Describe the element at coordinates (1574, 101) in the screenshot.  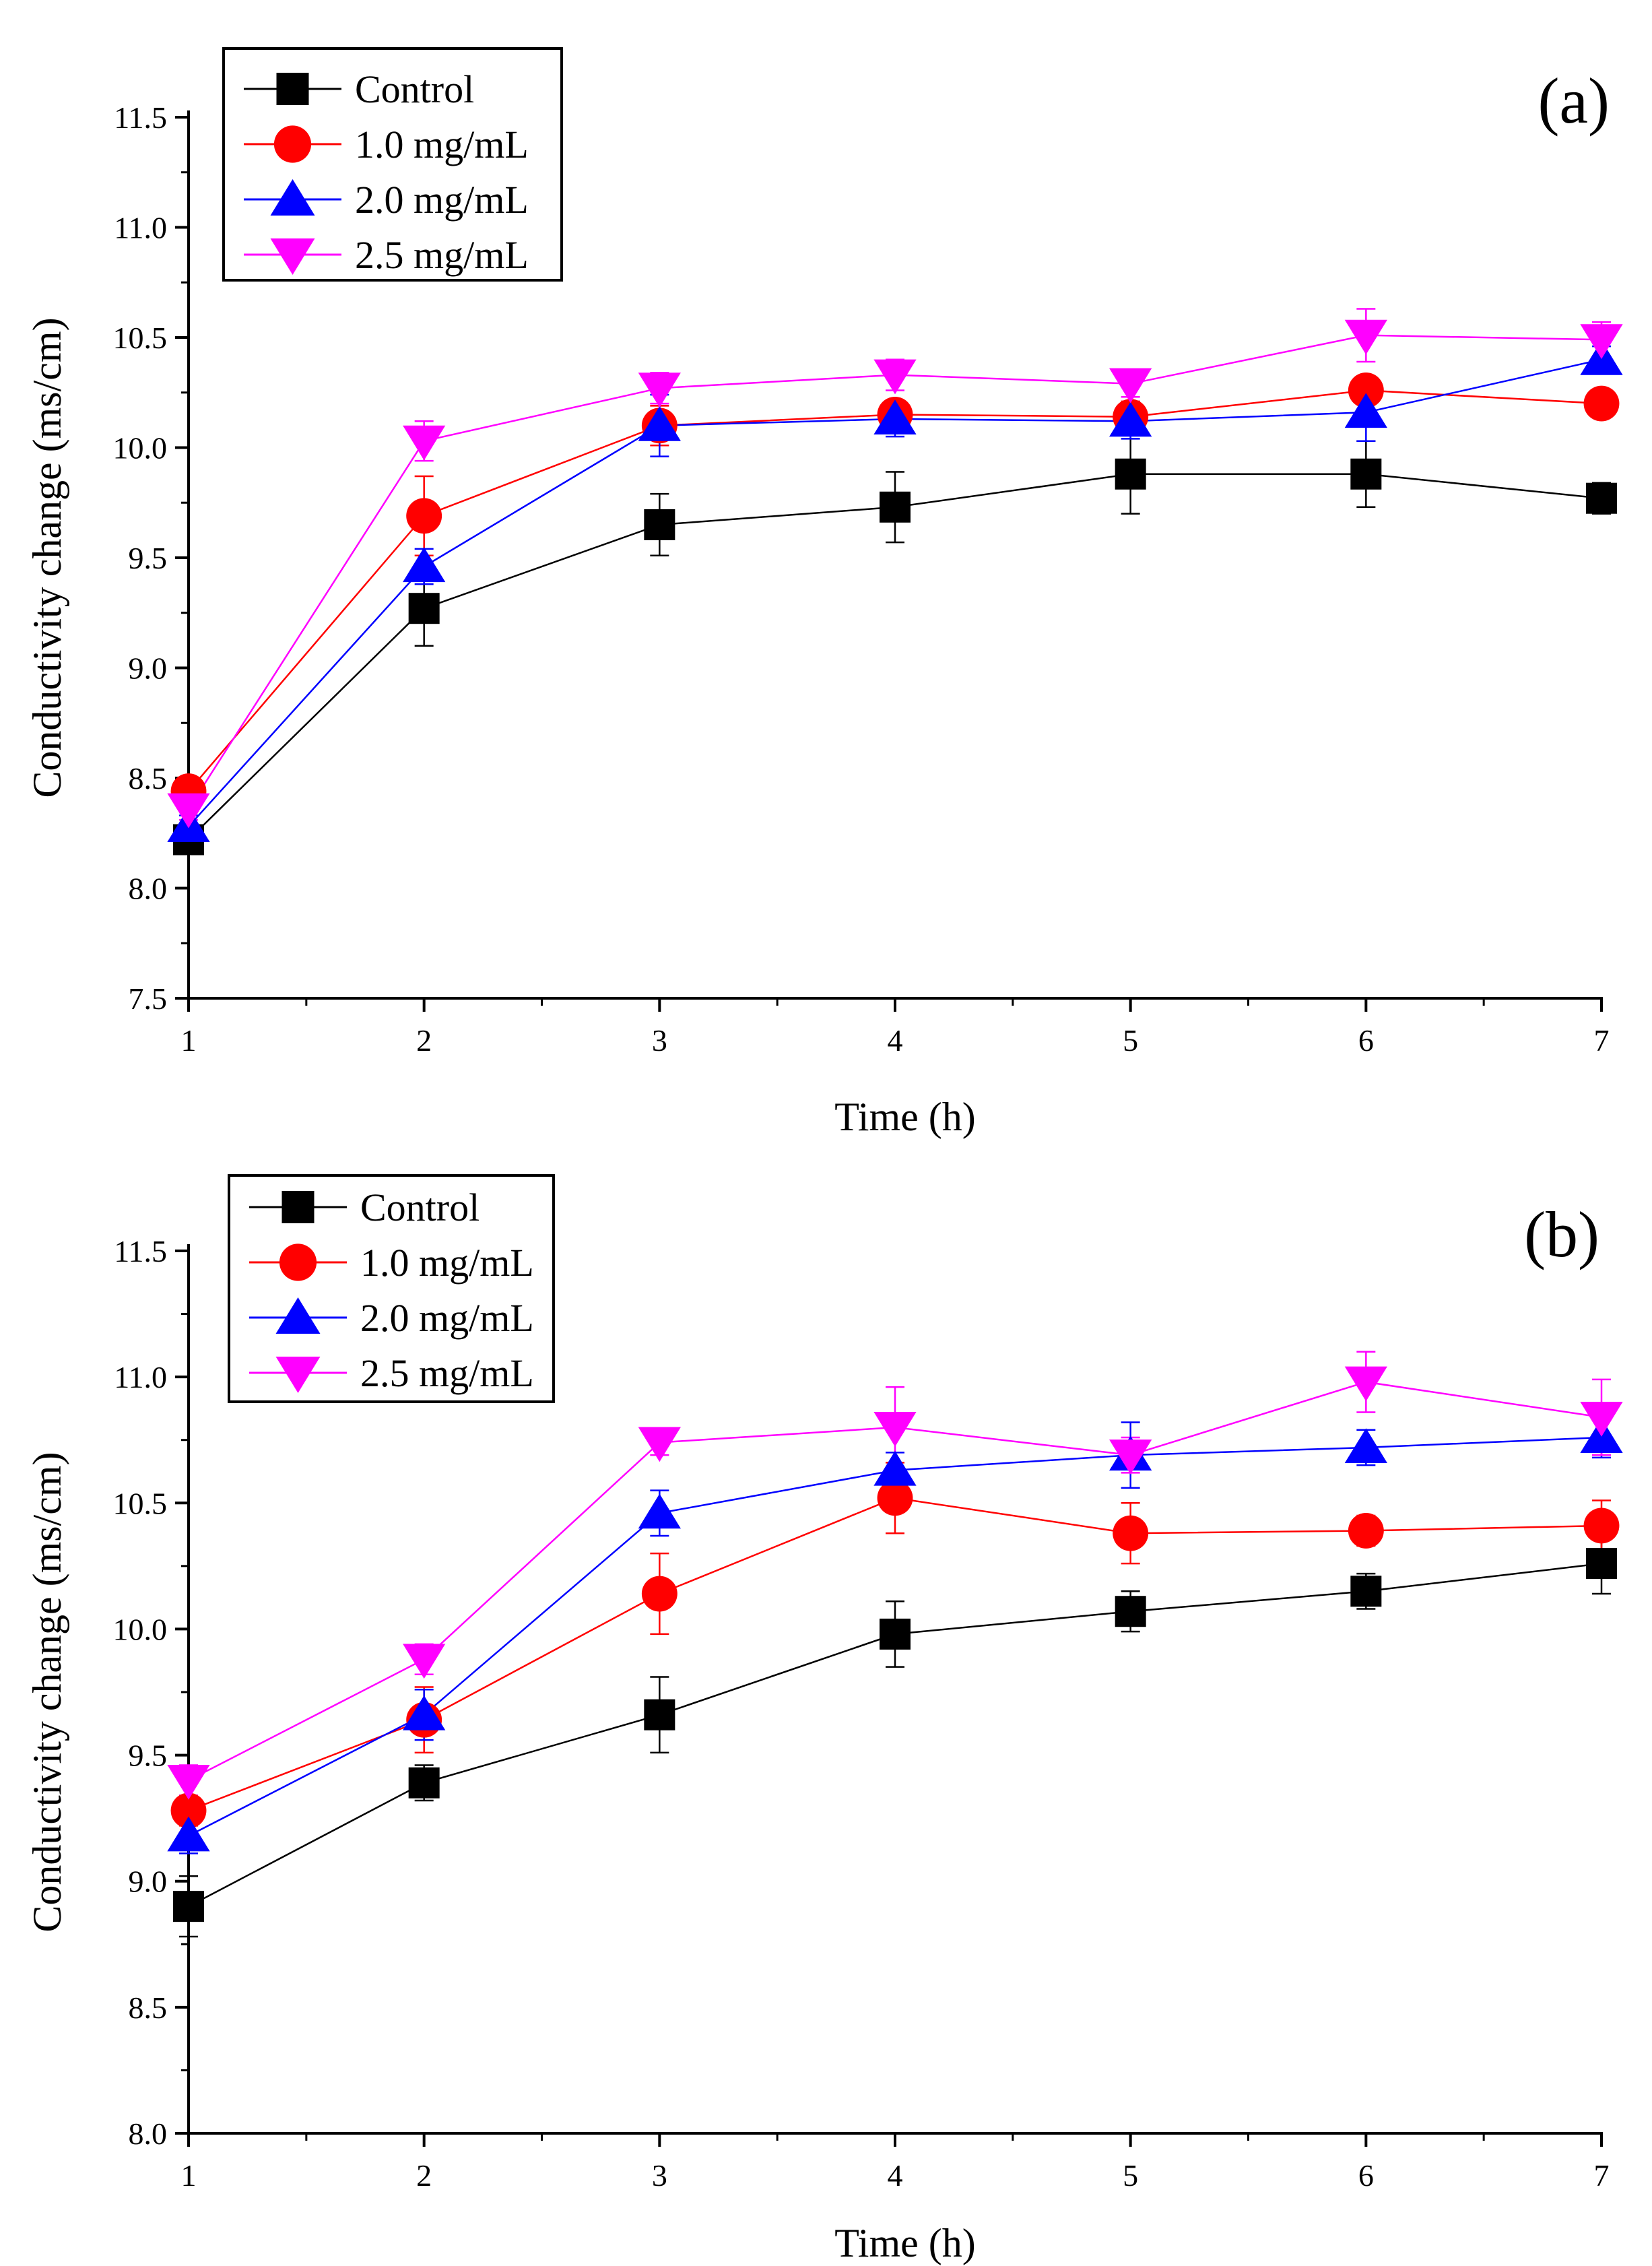
I see `panel-label: (a)` at that location.